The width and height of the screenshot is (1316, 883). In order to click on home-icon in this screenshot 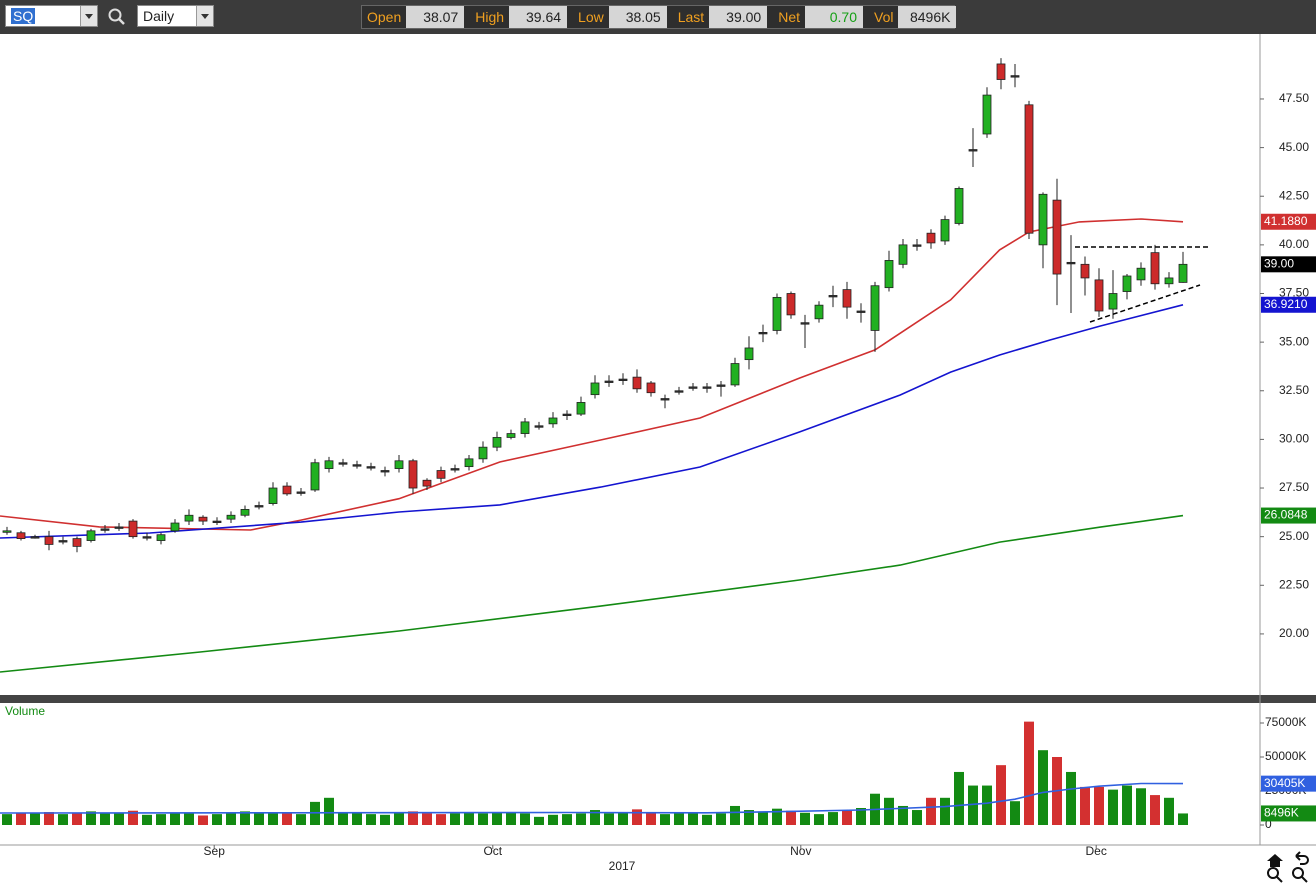, I will do `click(1275, 860)`.